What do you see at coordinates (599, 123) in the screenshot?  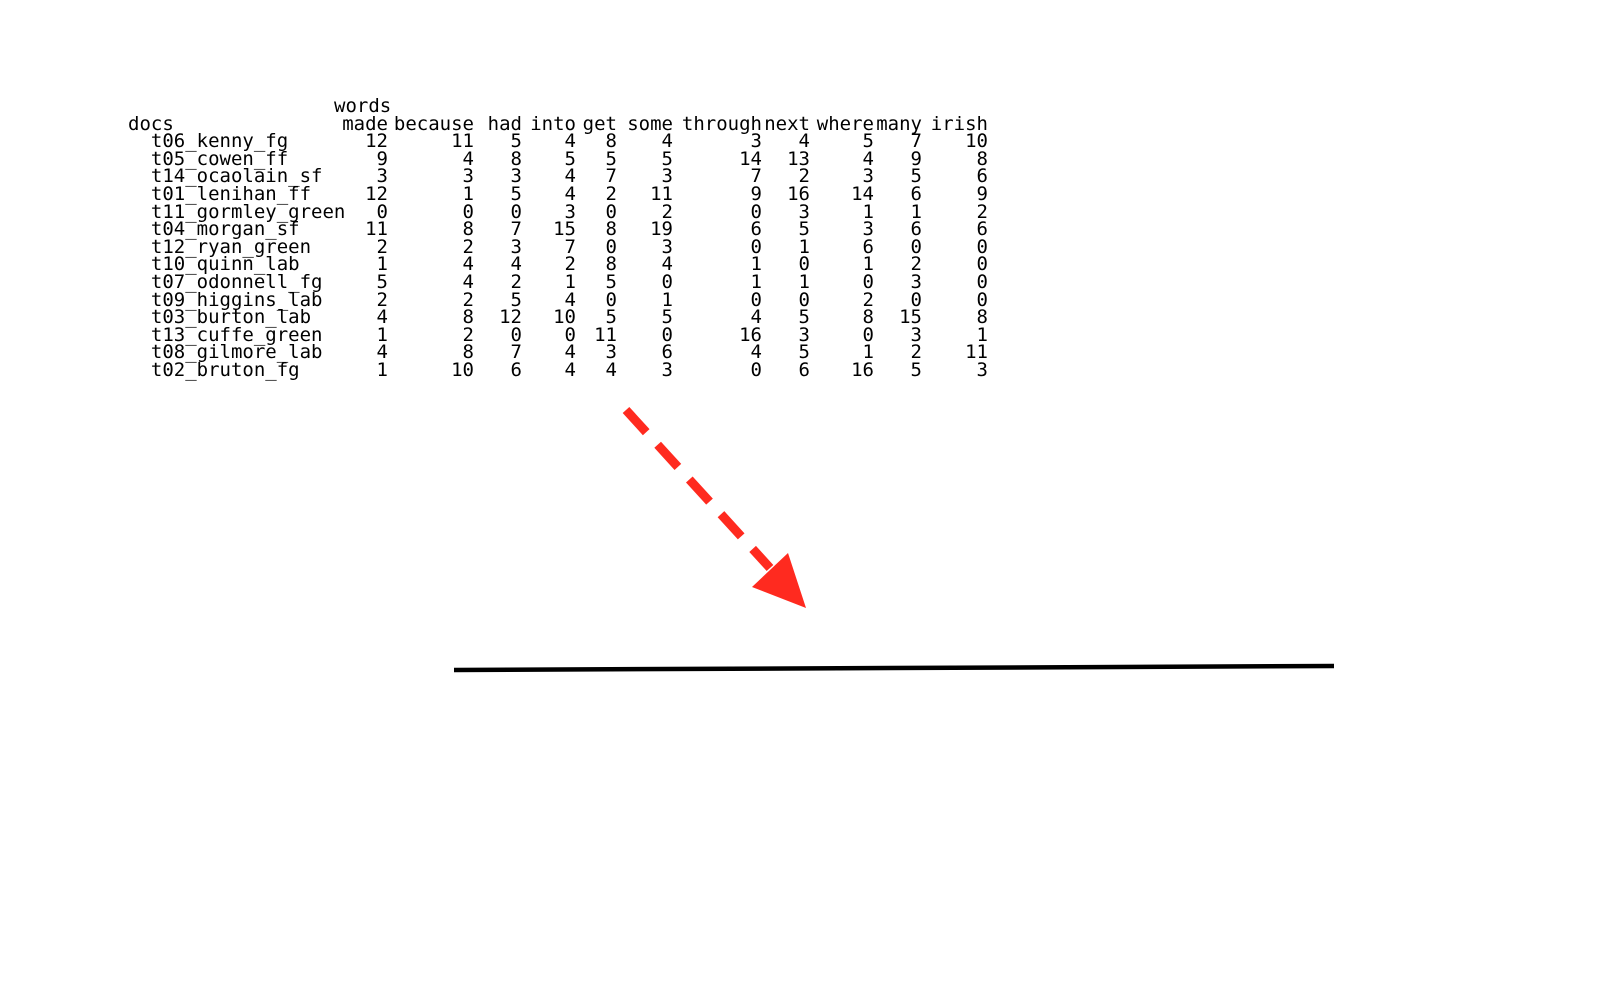 I see `column-header: get` at bounding box center [599, 123].